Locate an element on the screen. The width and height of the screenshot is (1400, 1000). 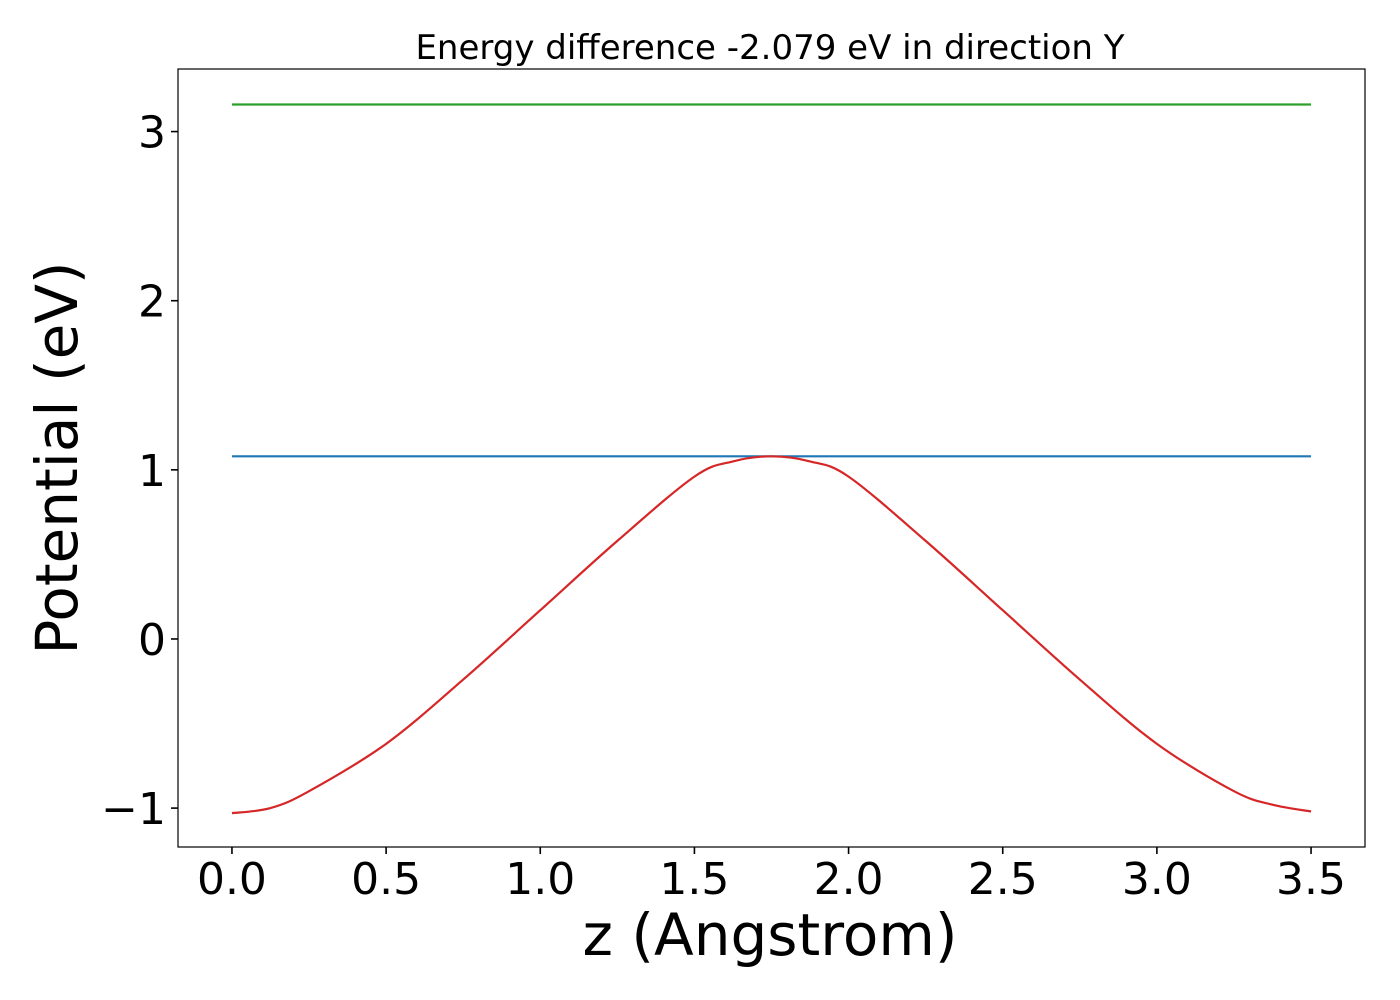
y-axis-label: Potential (eV) is located at coordinates (57, 457).